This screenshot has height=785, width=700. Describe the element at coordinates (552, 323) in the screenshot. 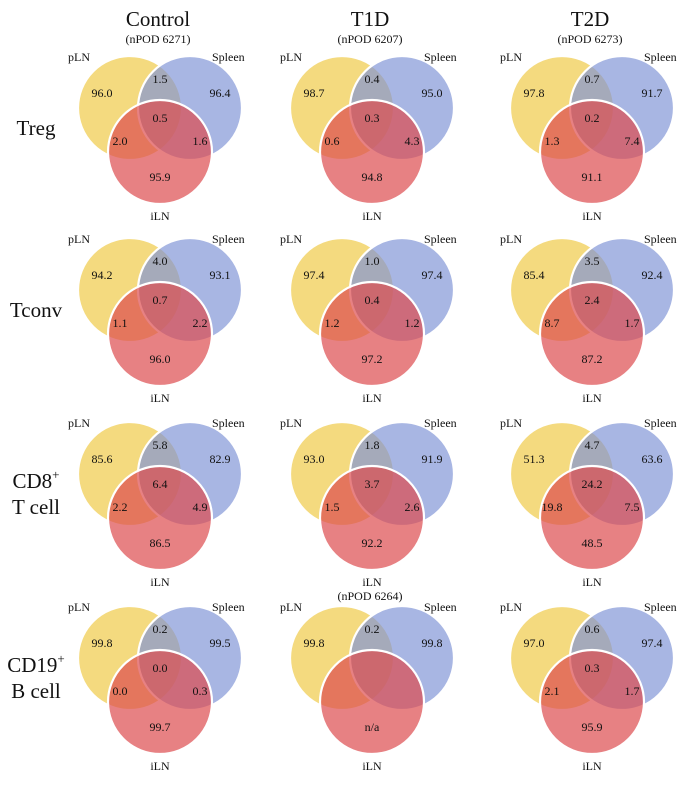

I see `value-pln-iln: 8.7` at that location.